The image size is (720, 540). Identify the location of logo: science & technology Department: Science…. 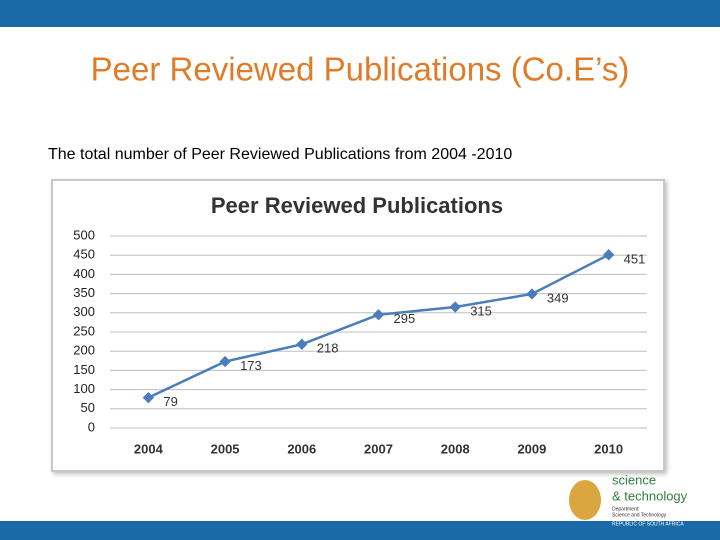
(628, 499).